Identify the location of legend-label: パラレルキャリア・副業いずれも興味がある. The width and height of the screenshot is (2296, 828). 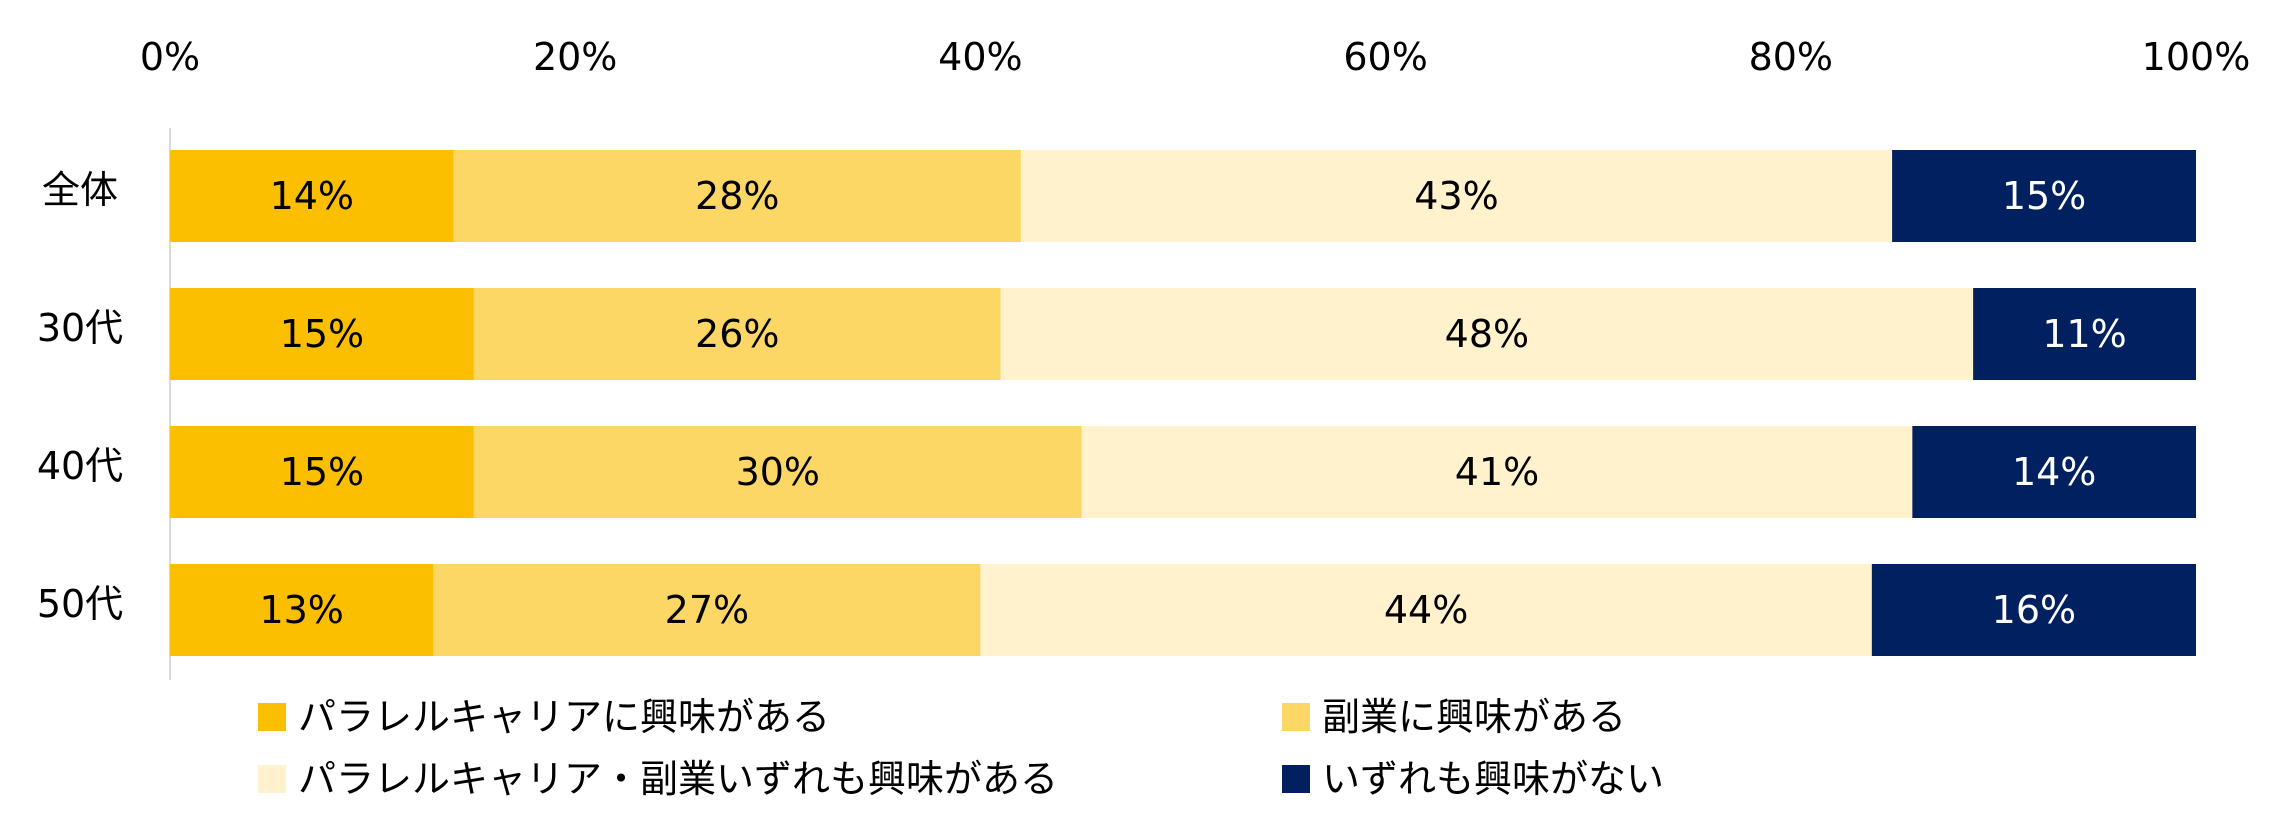
(678, 779).